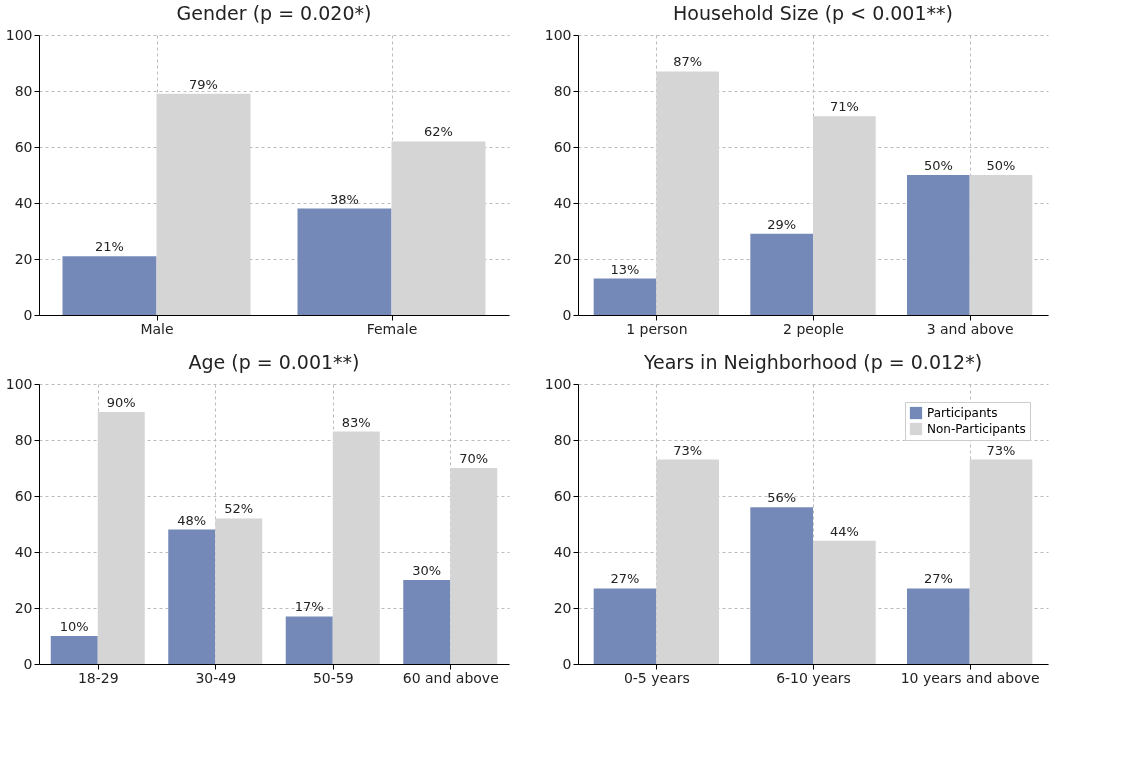 This screenshot has width=1137, height=771. I want to click on chart-title: Age (p = 0.001**), so click(274, 362).